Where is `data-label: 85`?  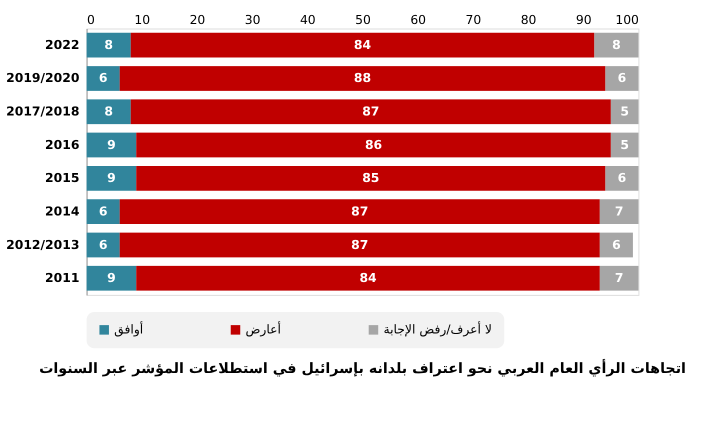
data-label: 85 is located at coordinates (371, 178).